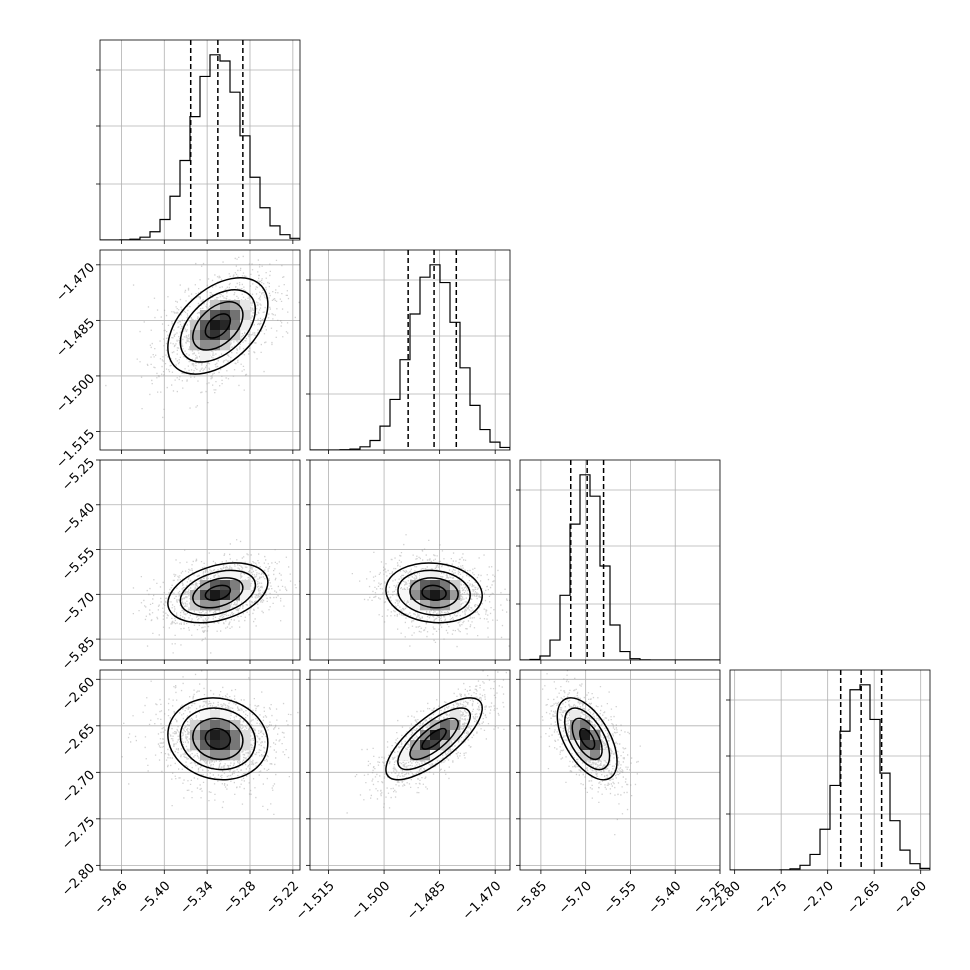 This screenshot has height=970, width=970. I want to click on x-tick-label-1-3: −1.470, so click(482, 901).